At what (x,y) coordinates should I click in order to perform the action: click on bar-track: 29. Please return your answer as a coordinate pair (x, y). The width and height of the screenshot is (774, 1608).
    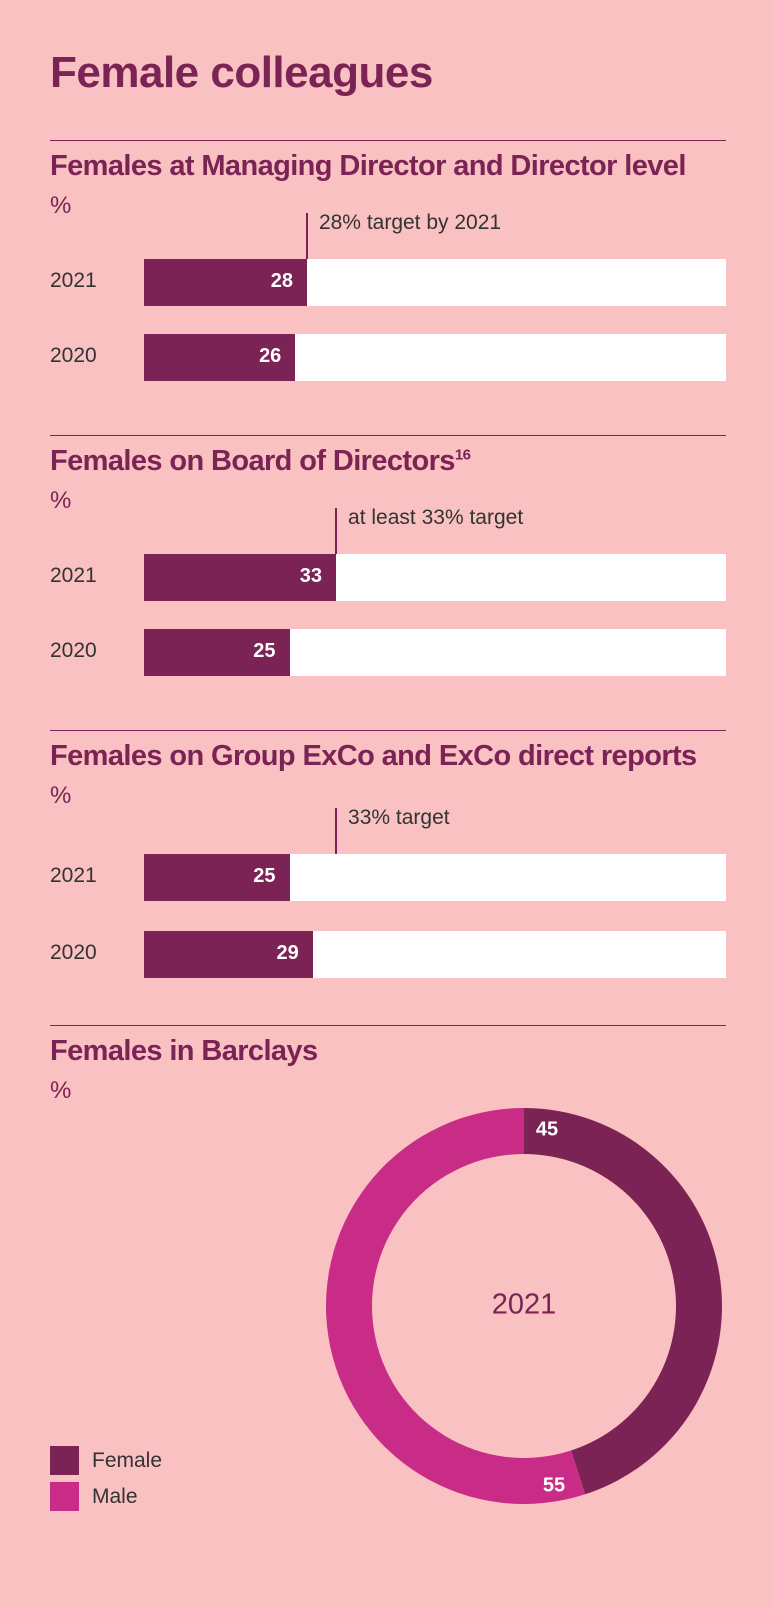
    Looking at the image, I should click on (435, 954).